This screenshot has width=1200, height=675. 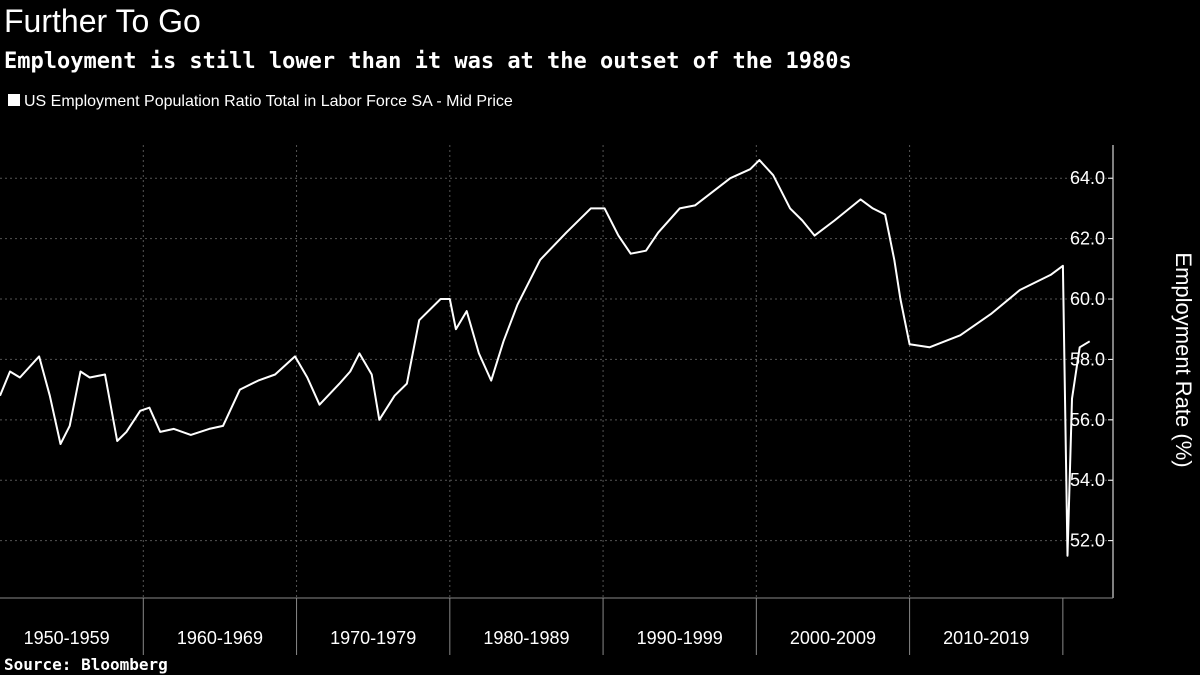 I want to click on source: Source: Bloomberg, so click(x=86, y=664).